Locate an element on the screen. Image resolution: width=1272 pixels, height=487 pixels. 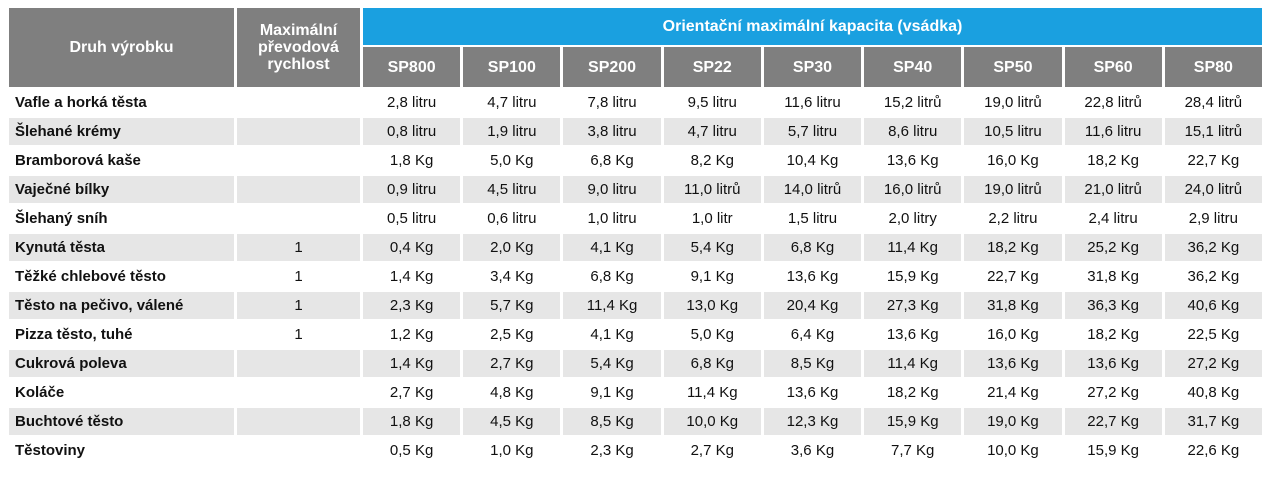
capacity-cell: 4,1 Kg is located at coordinates (612, 247).